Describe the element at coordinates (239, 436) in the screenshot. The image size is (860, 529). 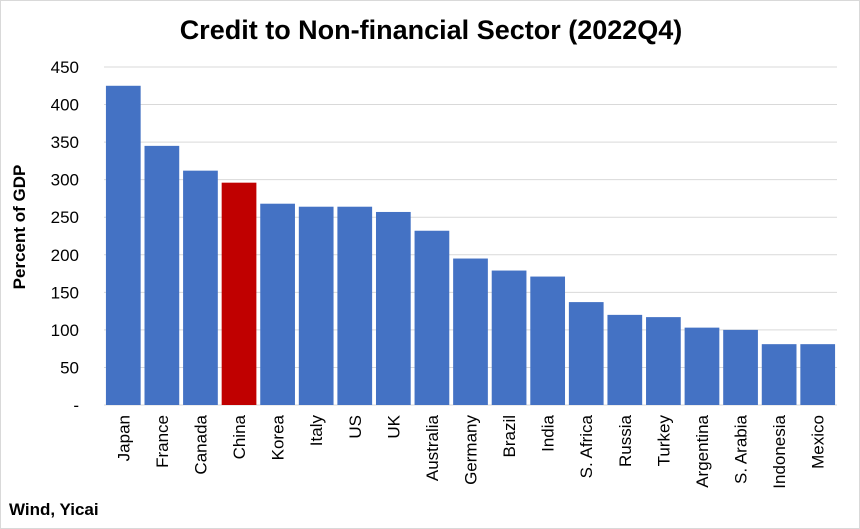
I see `x-tick-label: China` at that location.